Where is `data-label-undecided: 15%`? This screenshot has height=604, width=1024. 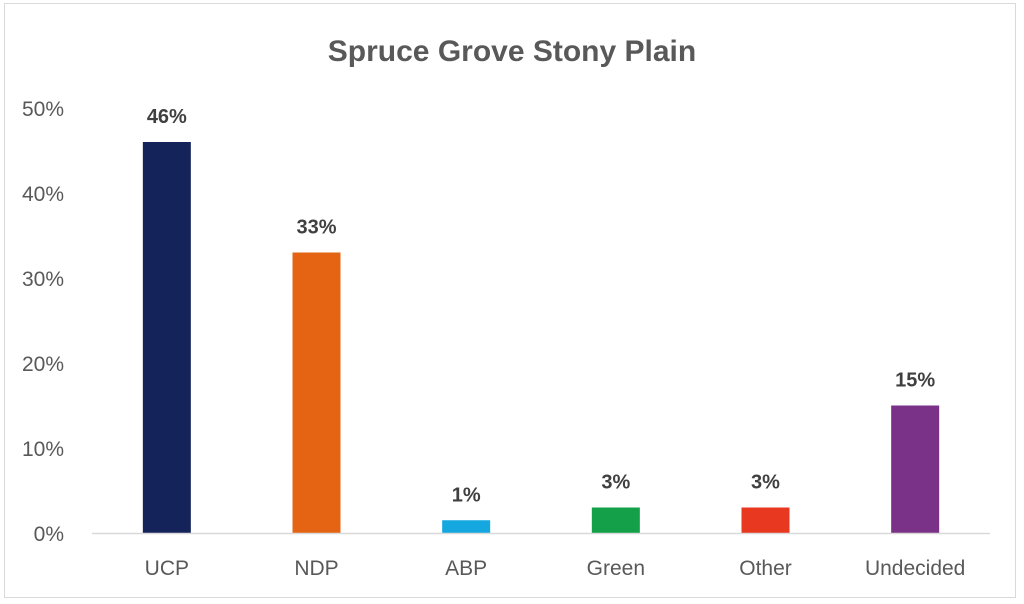 data-label-undecided: 15% is located at coordinates (915, 381).